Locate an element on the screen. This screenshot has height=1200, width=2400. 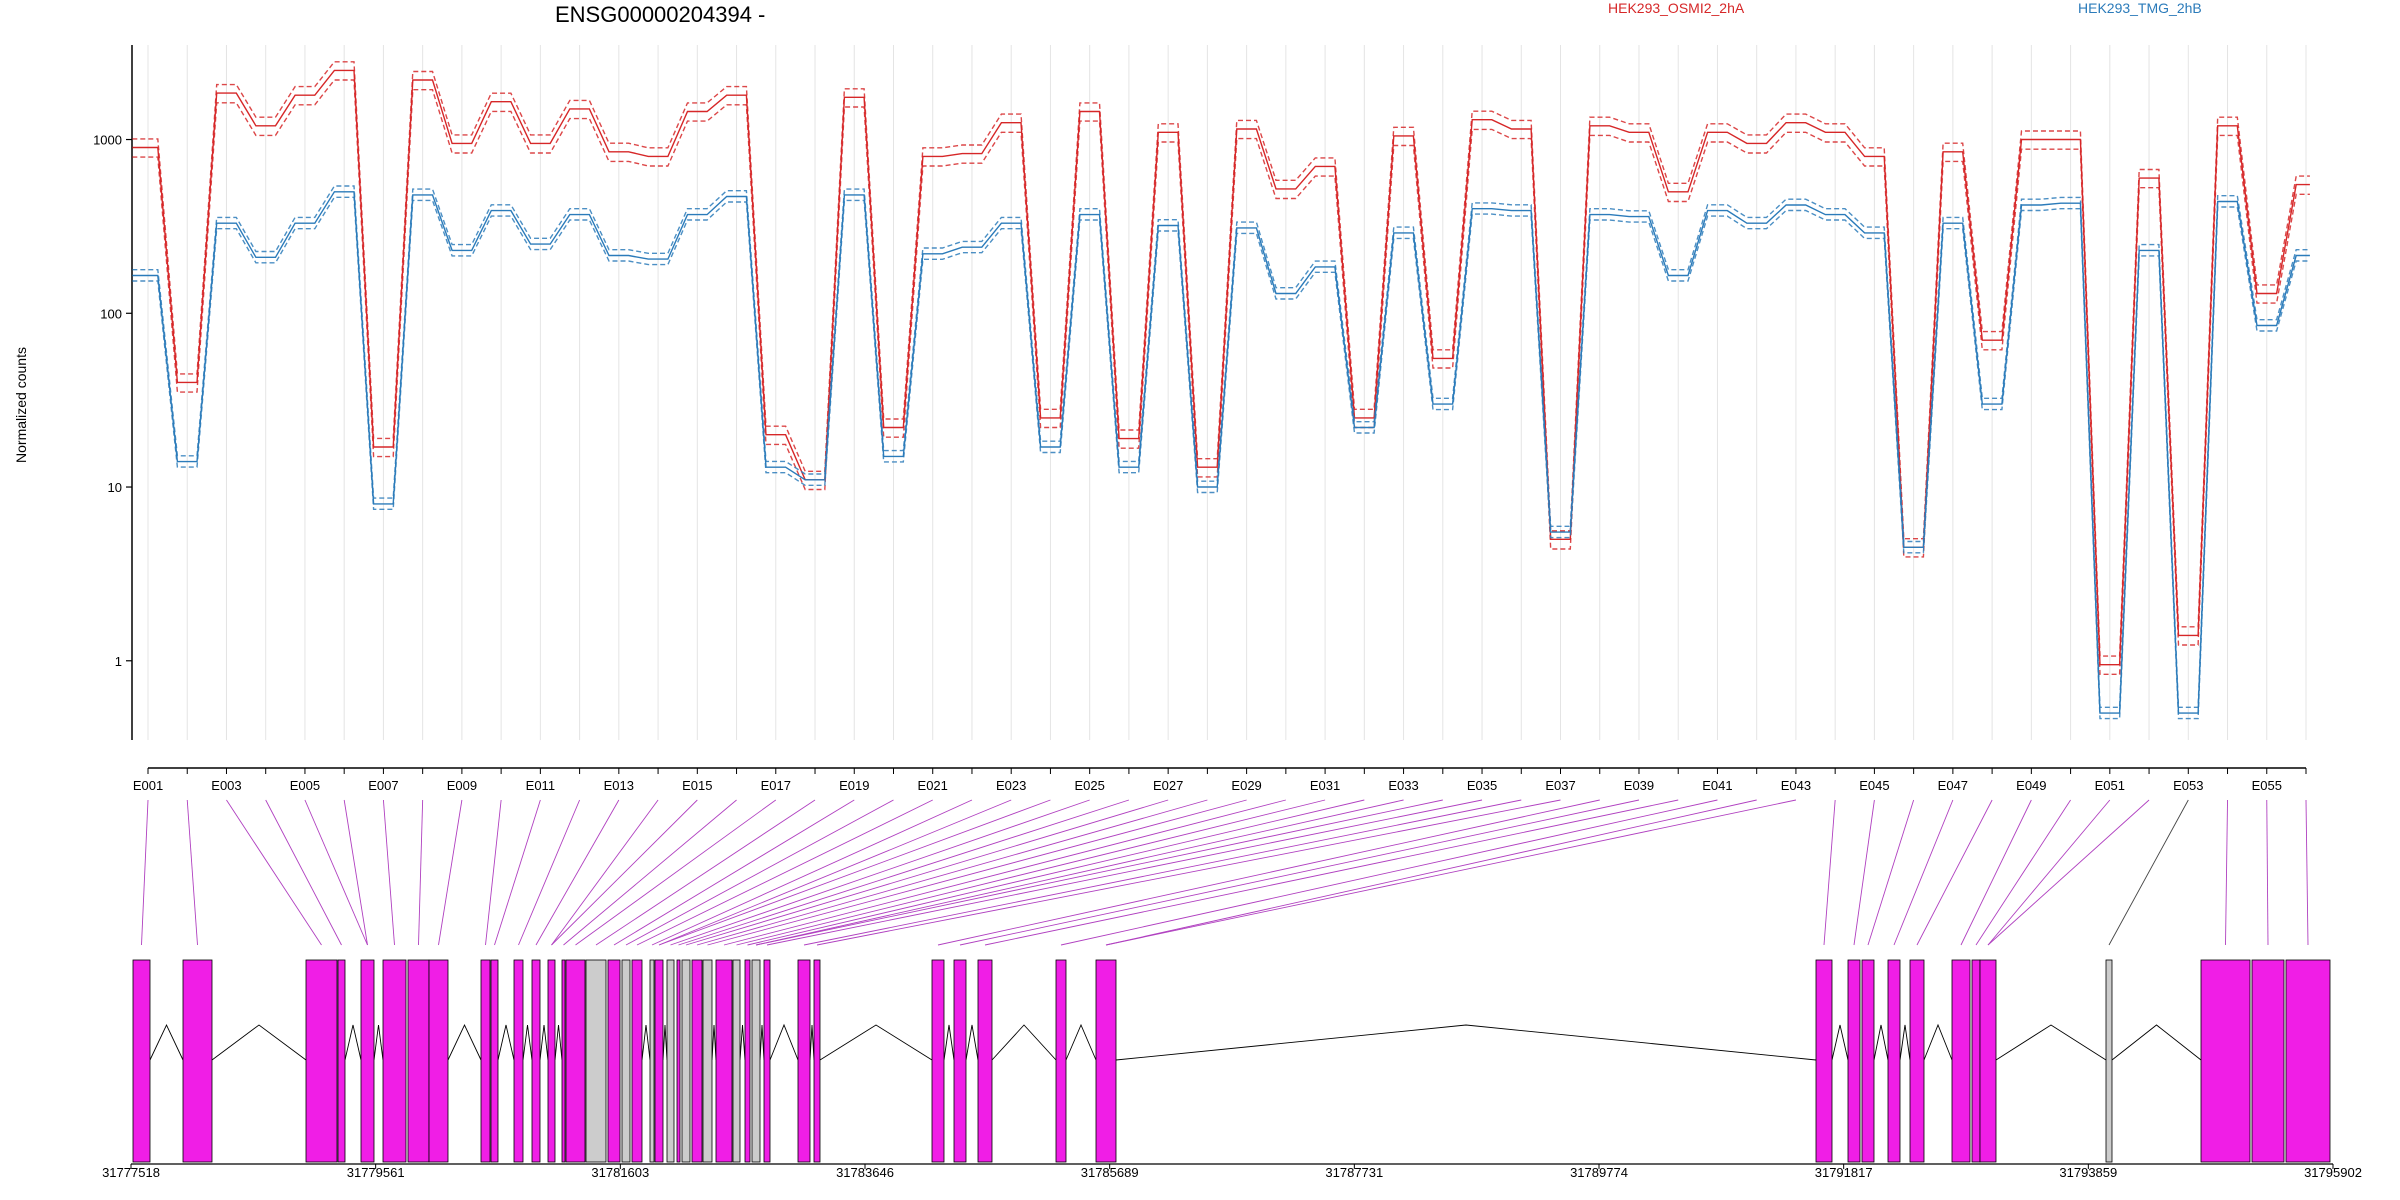
x-tick-label: E007 is located at coordinates (383, 785).